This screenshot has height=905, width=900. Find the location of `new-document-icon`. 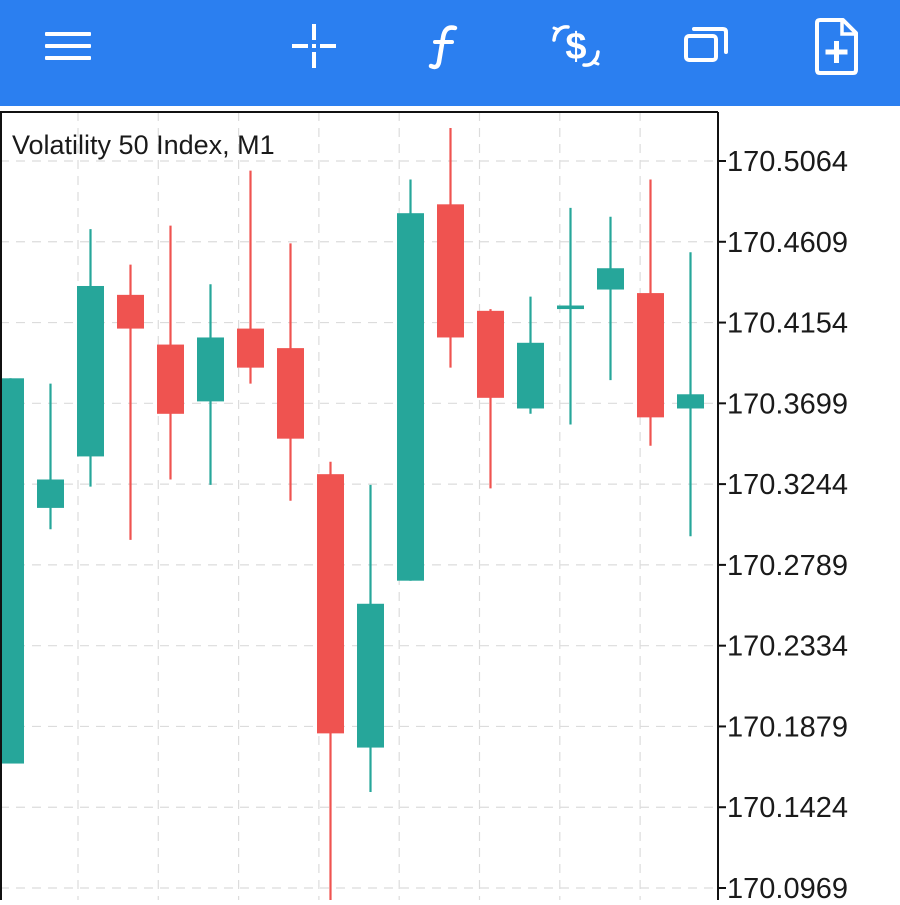

new-document-icon is located at coordinates (836, 46).